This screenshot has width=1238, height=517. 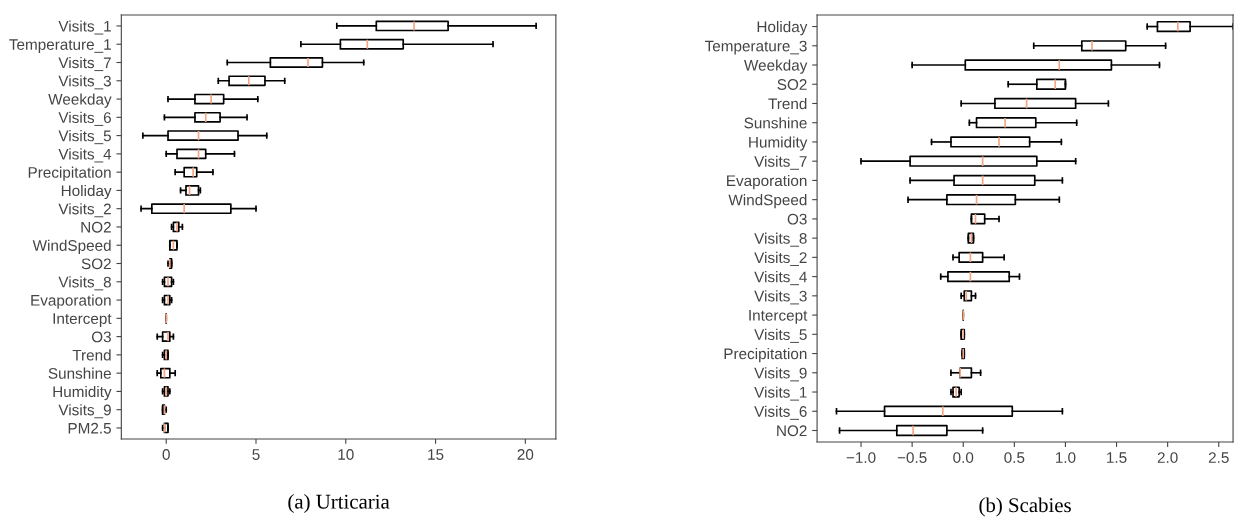 What do you see at coordinates (346, 454) in the screenshot?
I see `x-tick-label: 10` at bounding box center [346, 454].